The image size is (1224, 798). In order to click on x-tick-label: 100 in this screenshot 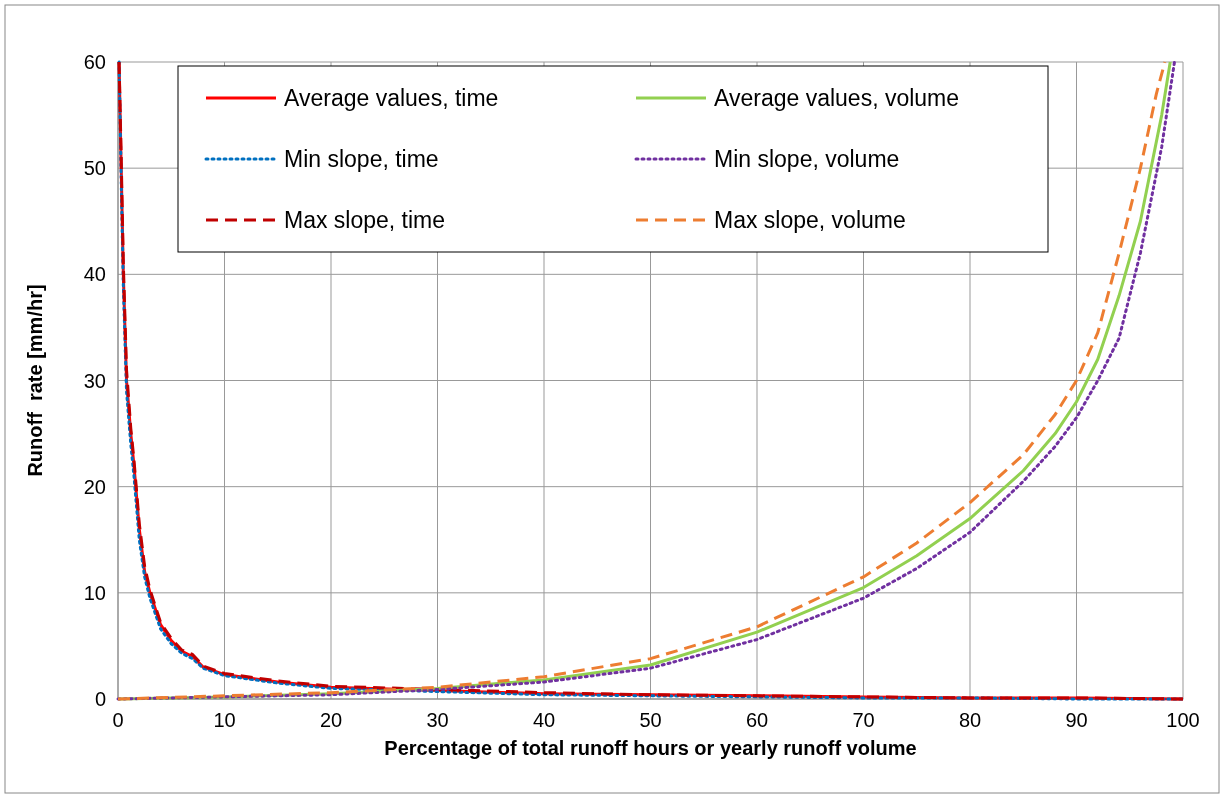, I will do `click(1183, 720)`.